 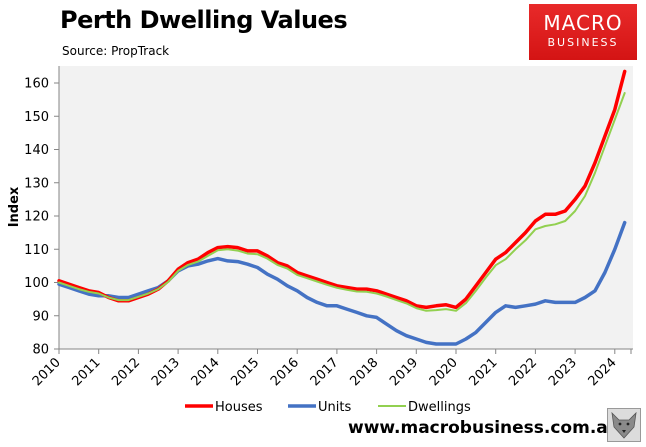 What do you see at coordinates (36, 283) in the screenshot?
I see `y-tick-label: 100` at bounding box center [36, 283].